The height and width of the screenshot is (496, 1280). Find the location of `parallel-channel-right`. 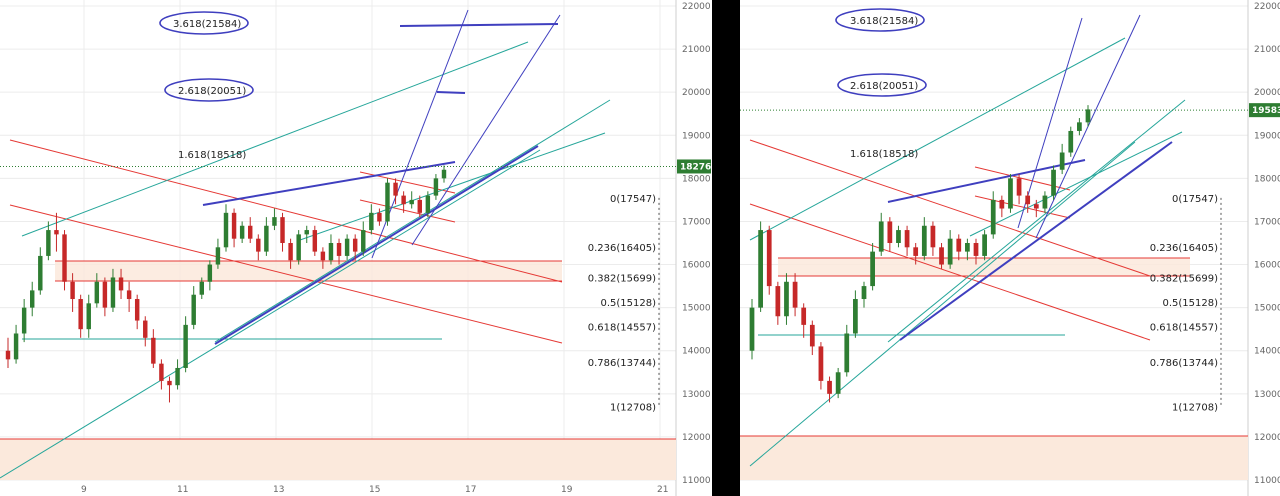

parallel-channel-right is located at coordinates (486, 130).